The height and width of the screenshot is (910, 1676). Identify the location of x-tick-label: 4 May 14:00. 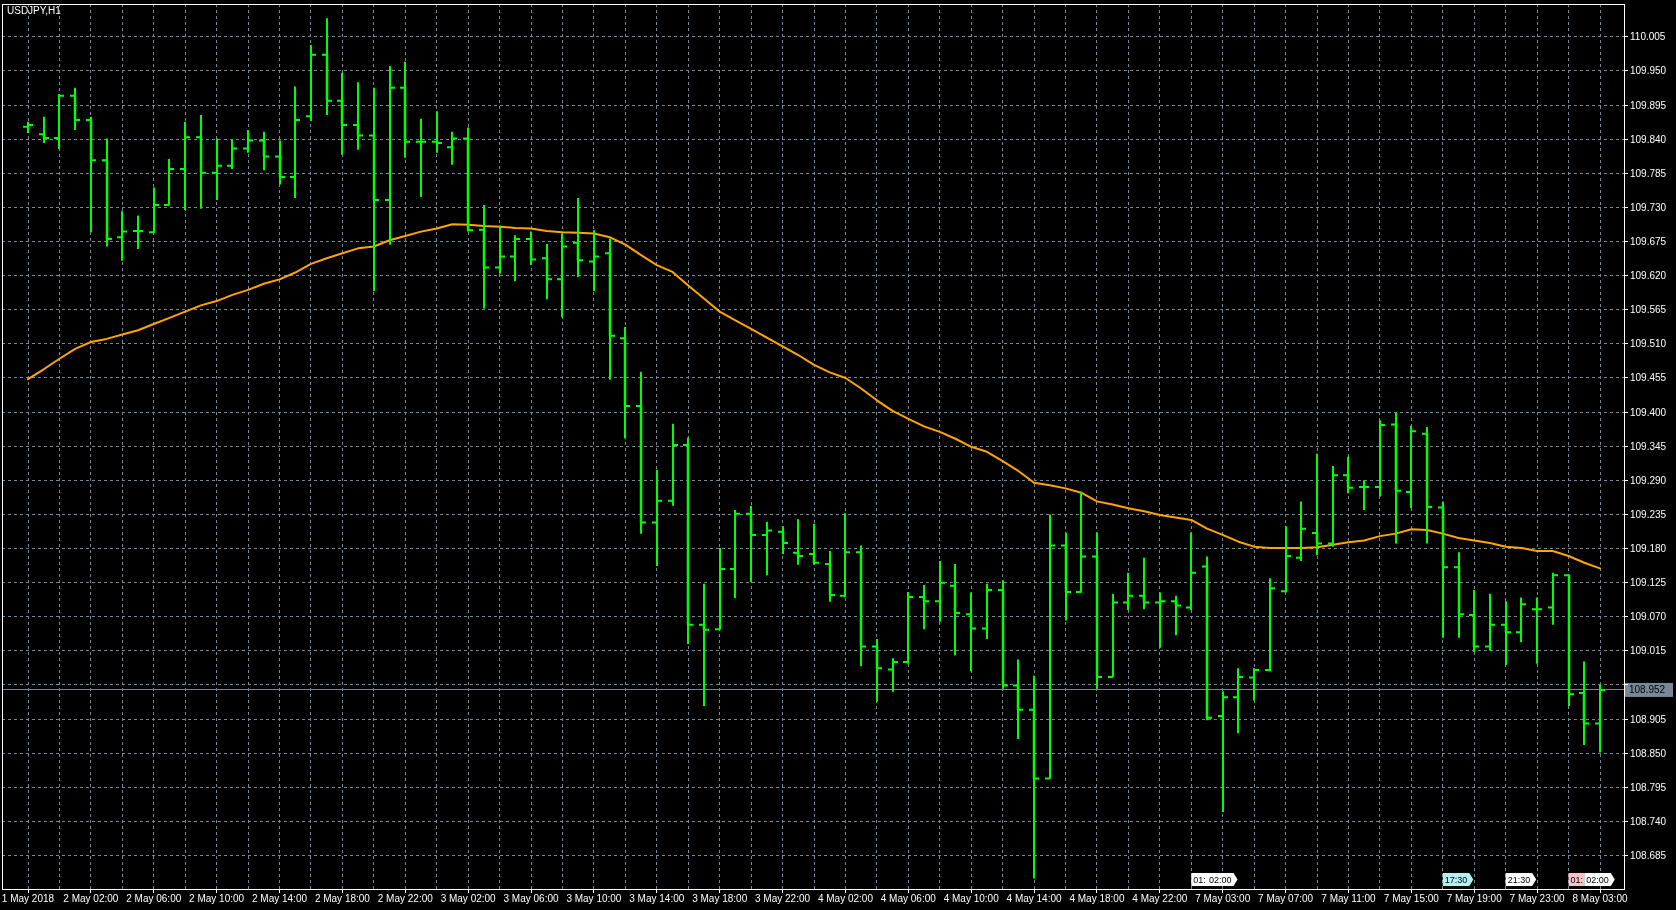
(1034, 898).